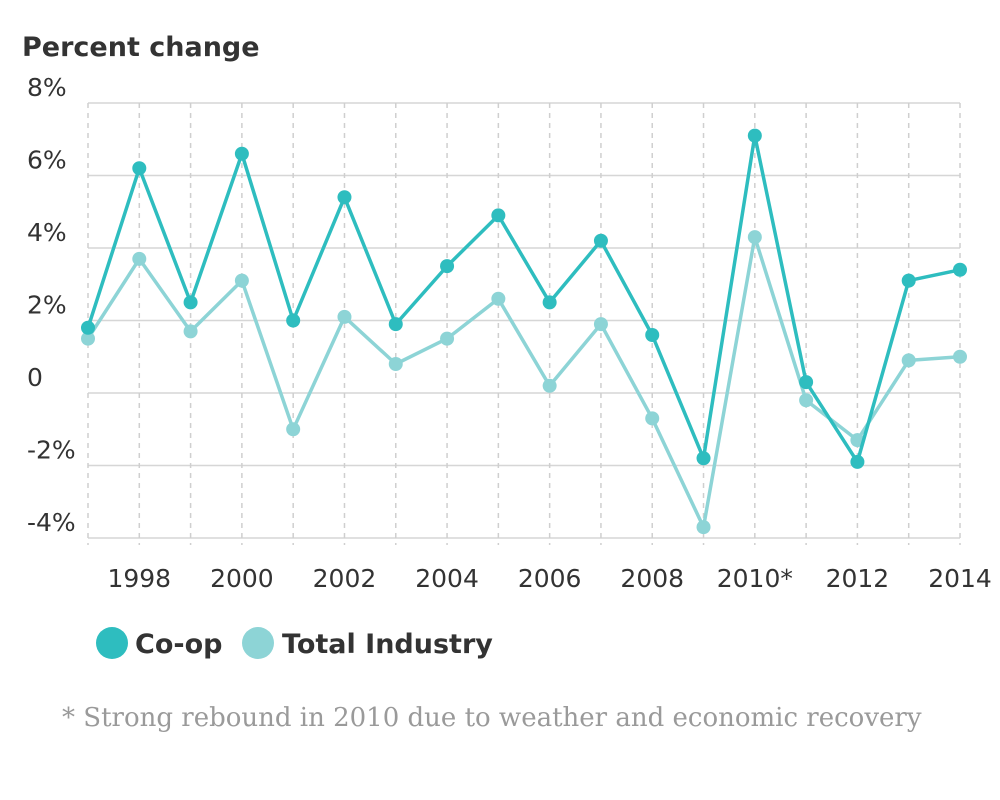 Image resolution: width=1000 pixels, height=800 pixels. What do you see at coordinates (47, 87) in the screenshot?
I see `y-tick-label: 8%` at bounding box center [47, 87].